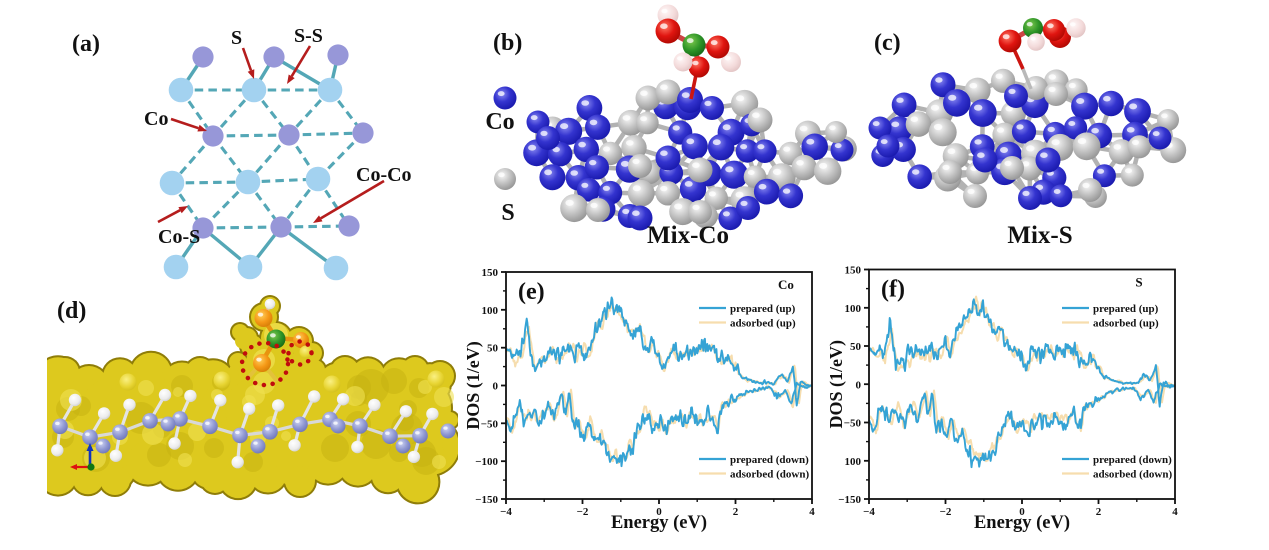 The height and width of the screenshot is (550, 1269). Describe the element at coordinates (887, 43) in the screenshot. I see `svg-text: (c)` at that location.